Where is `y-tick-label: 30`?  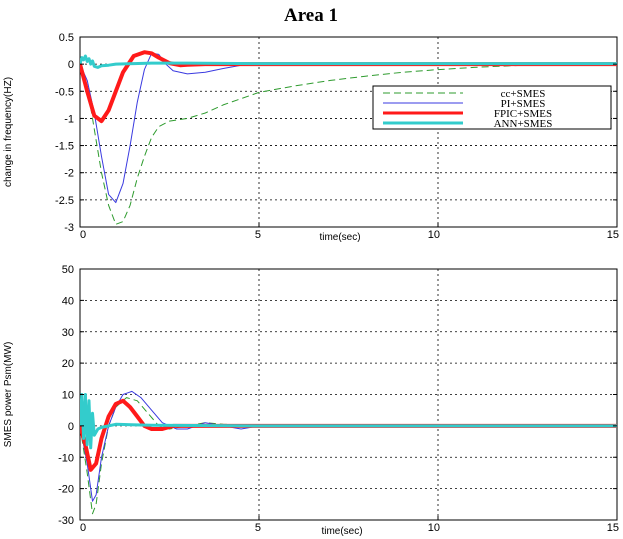 y-tick-label: 30 is located at coordinates (68, 333).